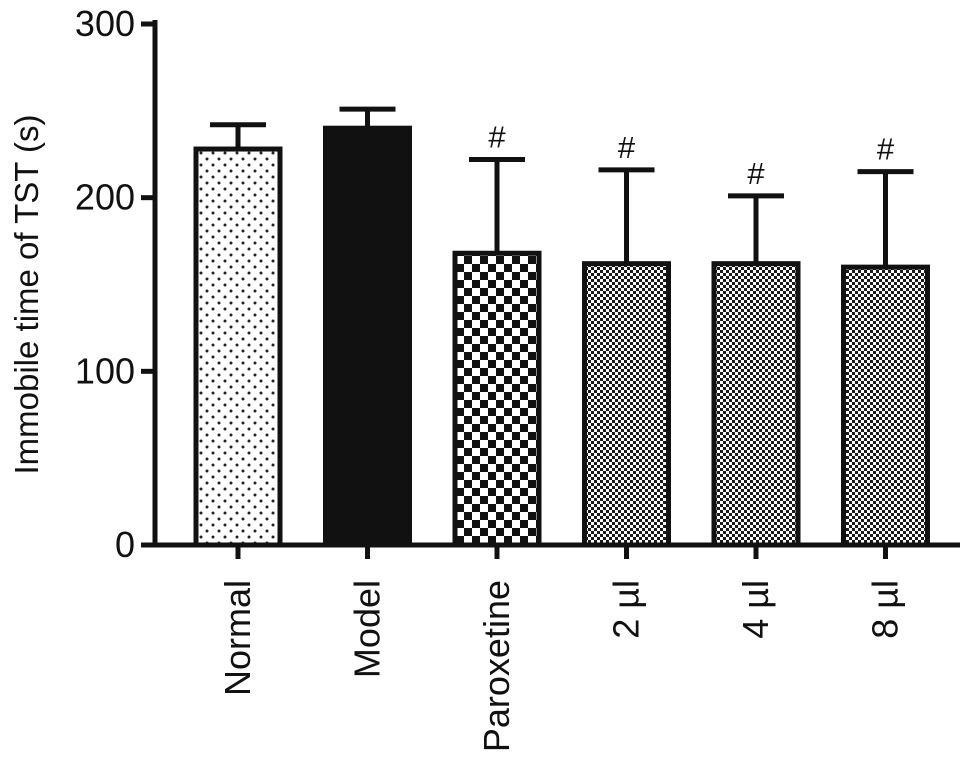 This screenshot has width=969, height=758. I want to click on y-tick-label: 100, so click(105, 370).